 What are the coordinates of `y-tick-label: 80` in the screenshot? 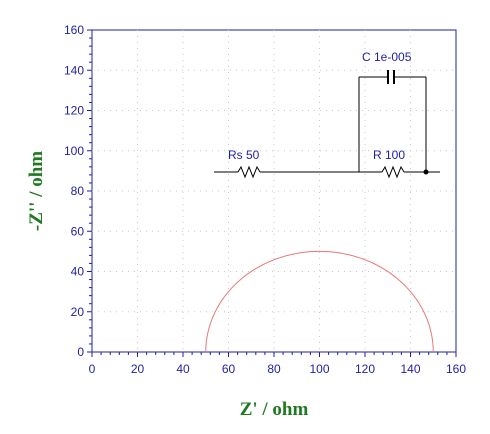 It's located at (78, 191).